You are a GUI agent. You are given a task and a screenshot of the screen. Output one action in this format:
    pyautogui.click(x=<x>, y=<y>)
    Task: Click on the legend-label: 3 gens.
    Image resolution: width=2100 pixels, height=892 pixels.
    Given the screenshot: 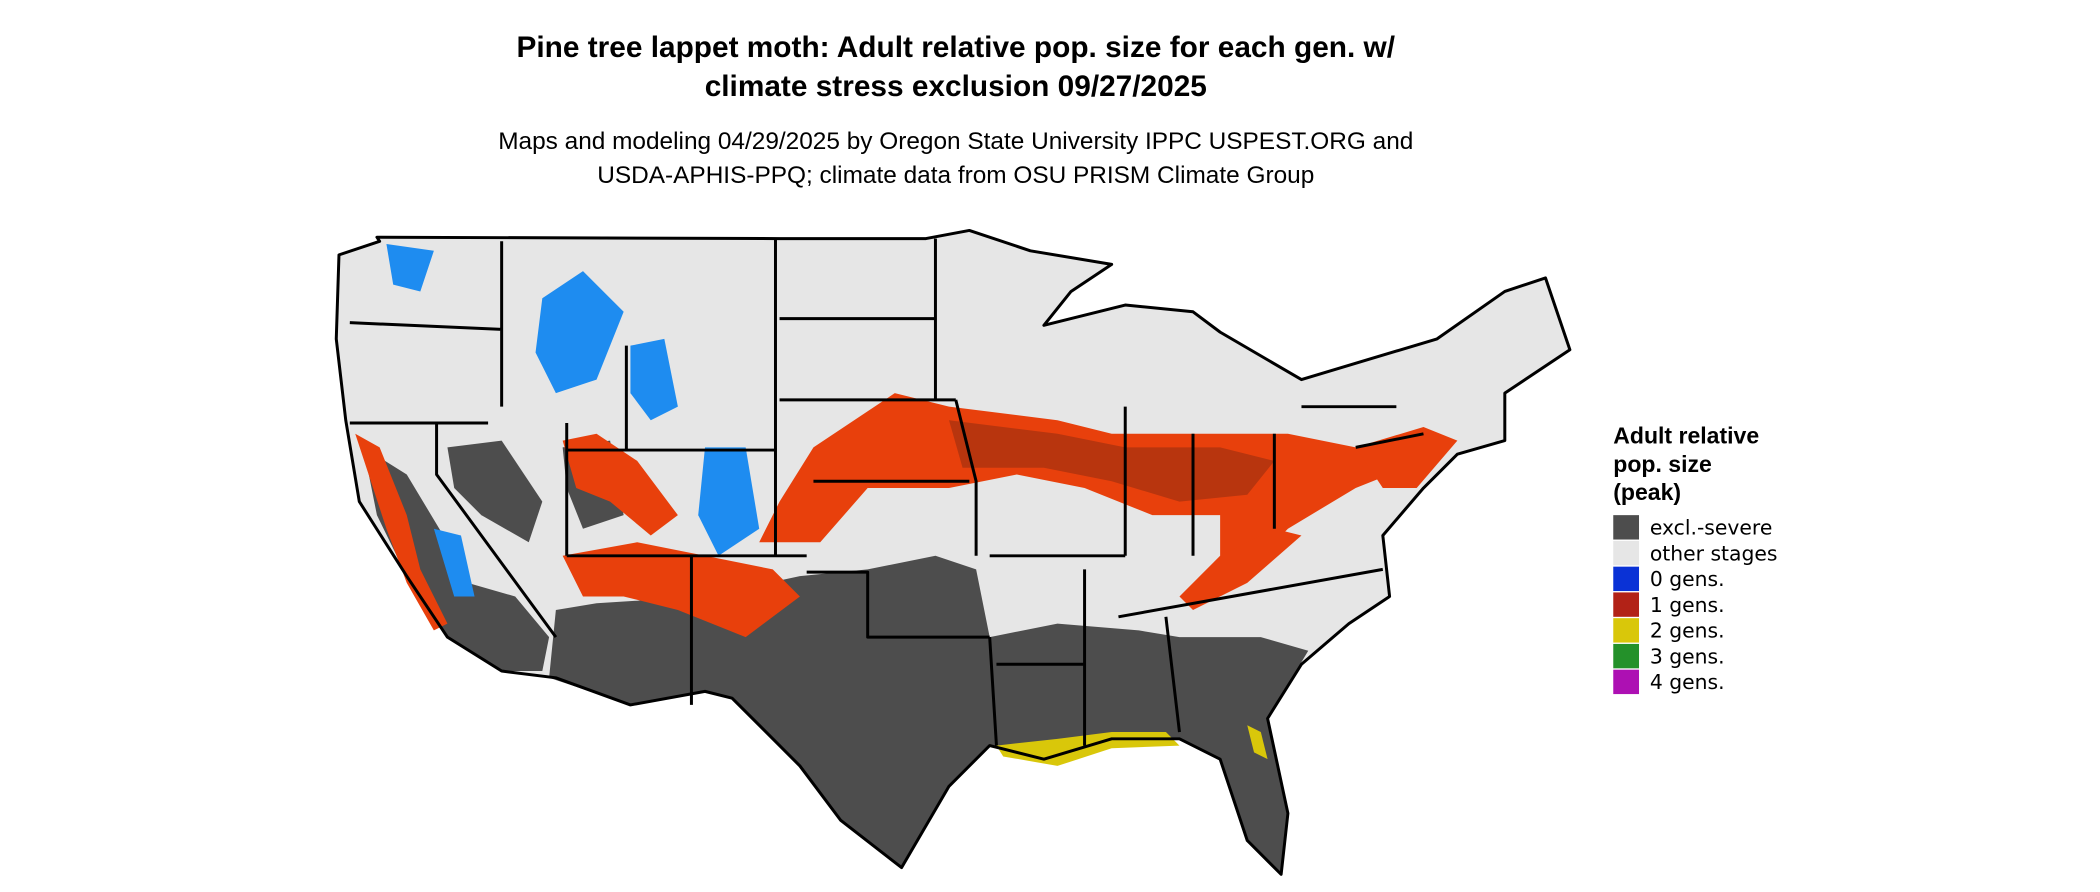 What is the action you would take?
    pyautogui.click(x=1687, y=656)
    